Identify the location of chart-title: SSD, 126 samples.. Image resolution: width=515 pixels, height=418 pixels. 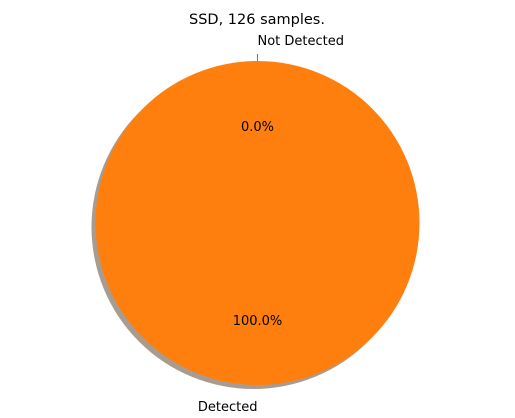
(257, 20).